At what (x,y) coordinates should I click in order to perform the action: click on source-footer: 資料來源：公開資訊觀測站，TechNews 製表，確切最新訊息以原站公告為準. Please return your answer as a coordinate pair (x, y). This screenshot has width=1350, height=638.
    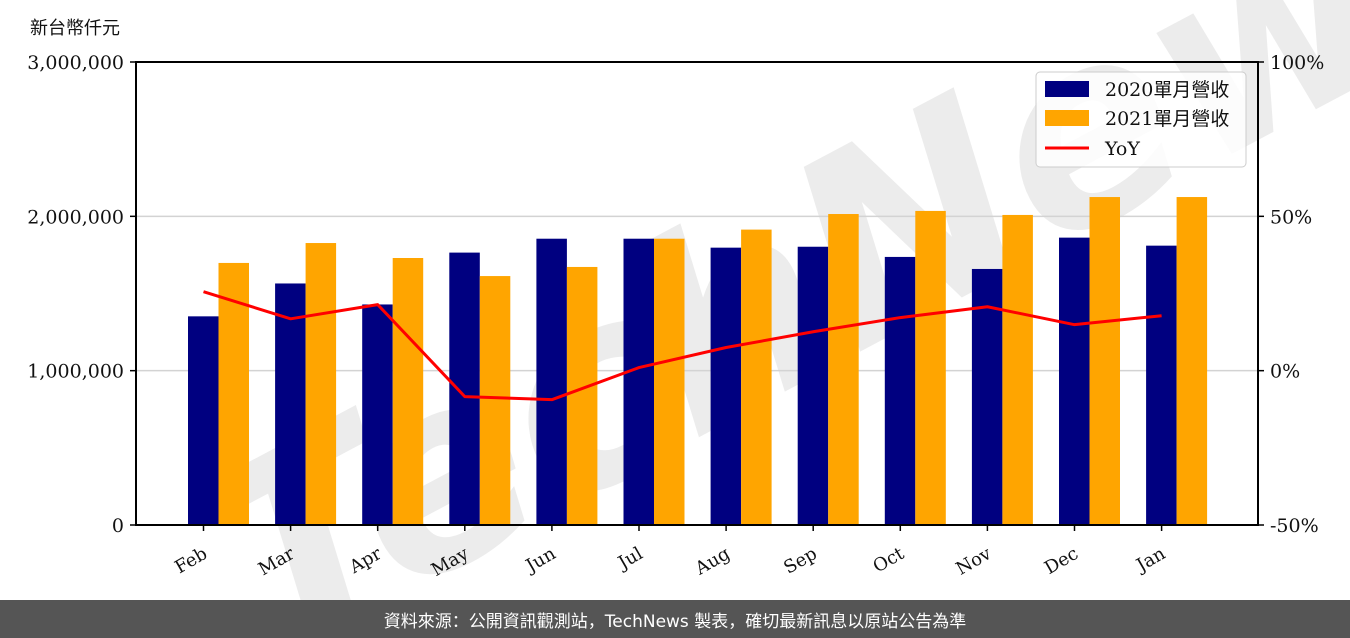
    Looking at the image, I should click on (675, 619).